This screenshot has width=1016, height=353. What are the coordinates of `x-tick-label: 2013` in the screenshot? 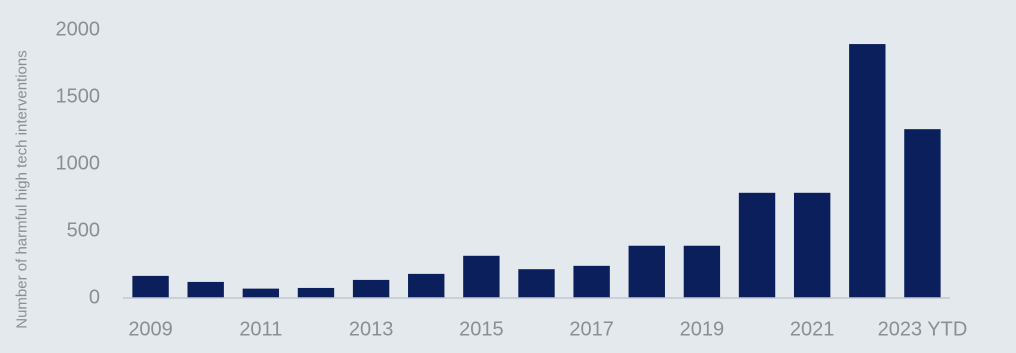 It's located at (371, 329).